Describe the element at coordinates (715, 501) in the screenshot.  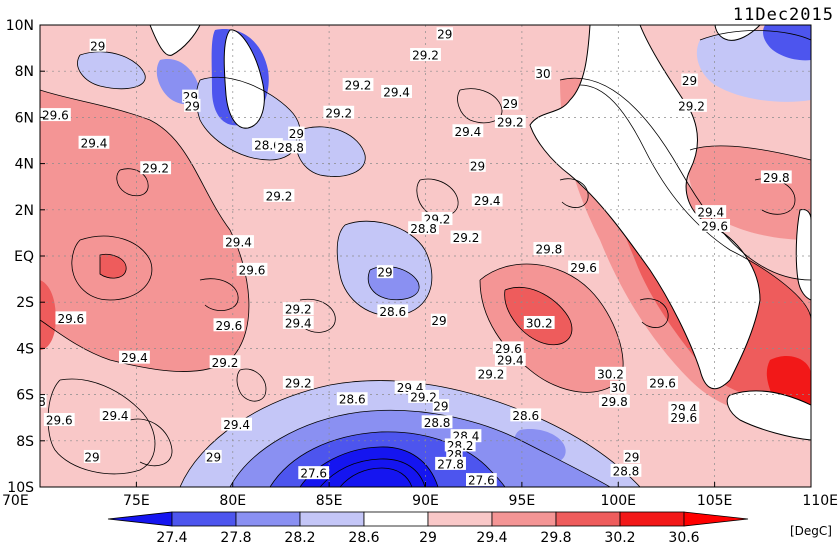
I see `lon-label: 105E` at that location.